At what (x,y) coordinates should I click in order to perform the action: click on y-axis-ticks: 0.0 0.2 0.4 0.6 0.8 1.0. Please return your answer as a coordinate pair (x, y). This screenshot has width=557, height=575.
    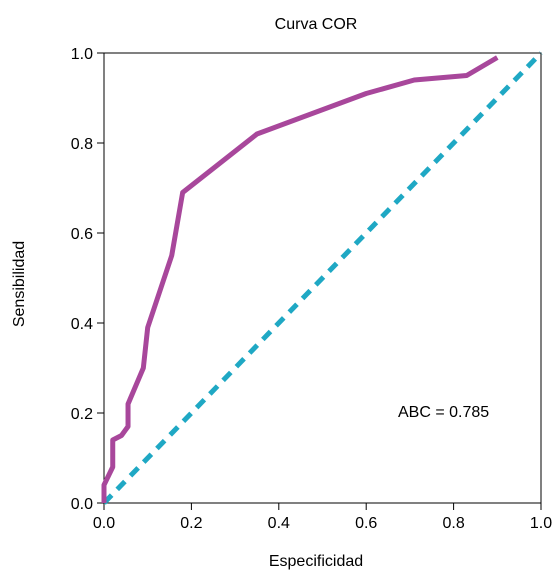
    Looking at the image, I should click on (87, 279).